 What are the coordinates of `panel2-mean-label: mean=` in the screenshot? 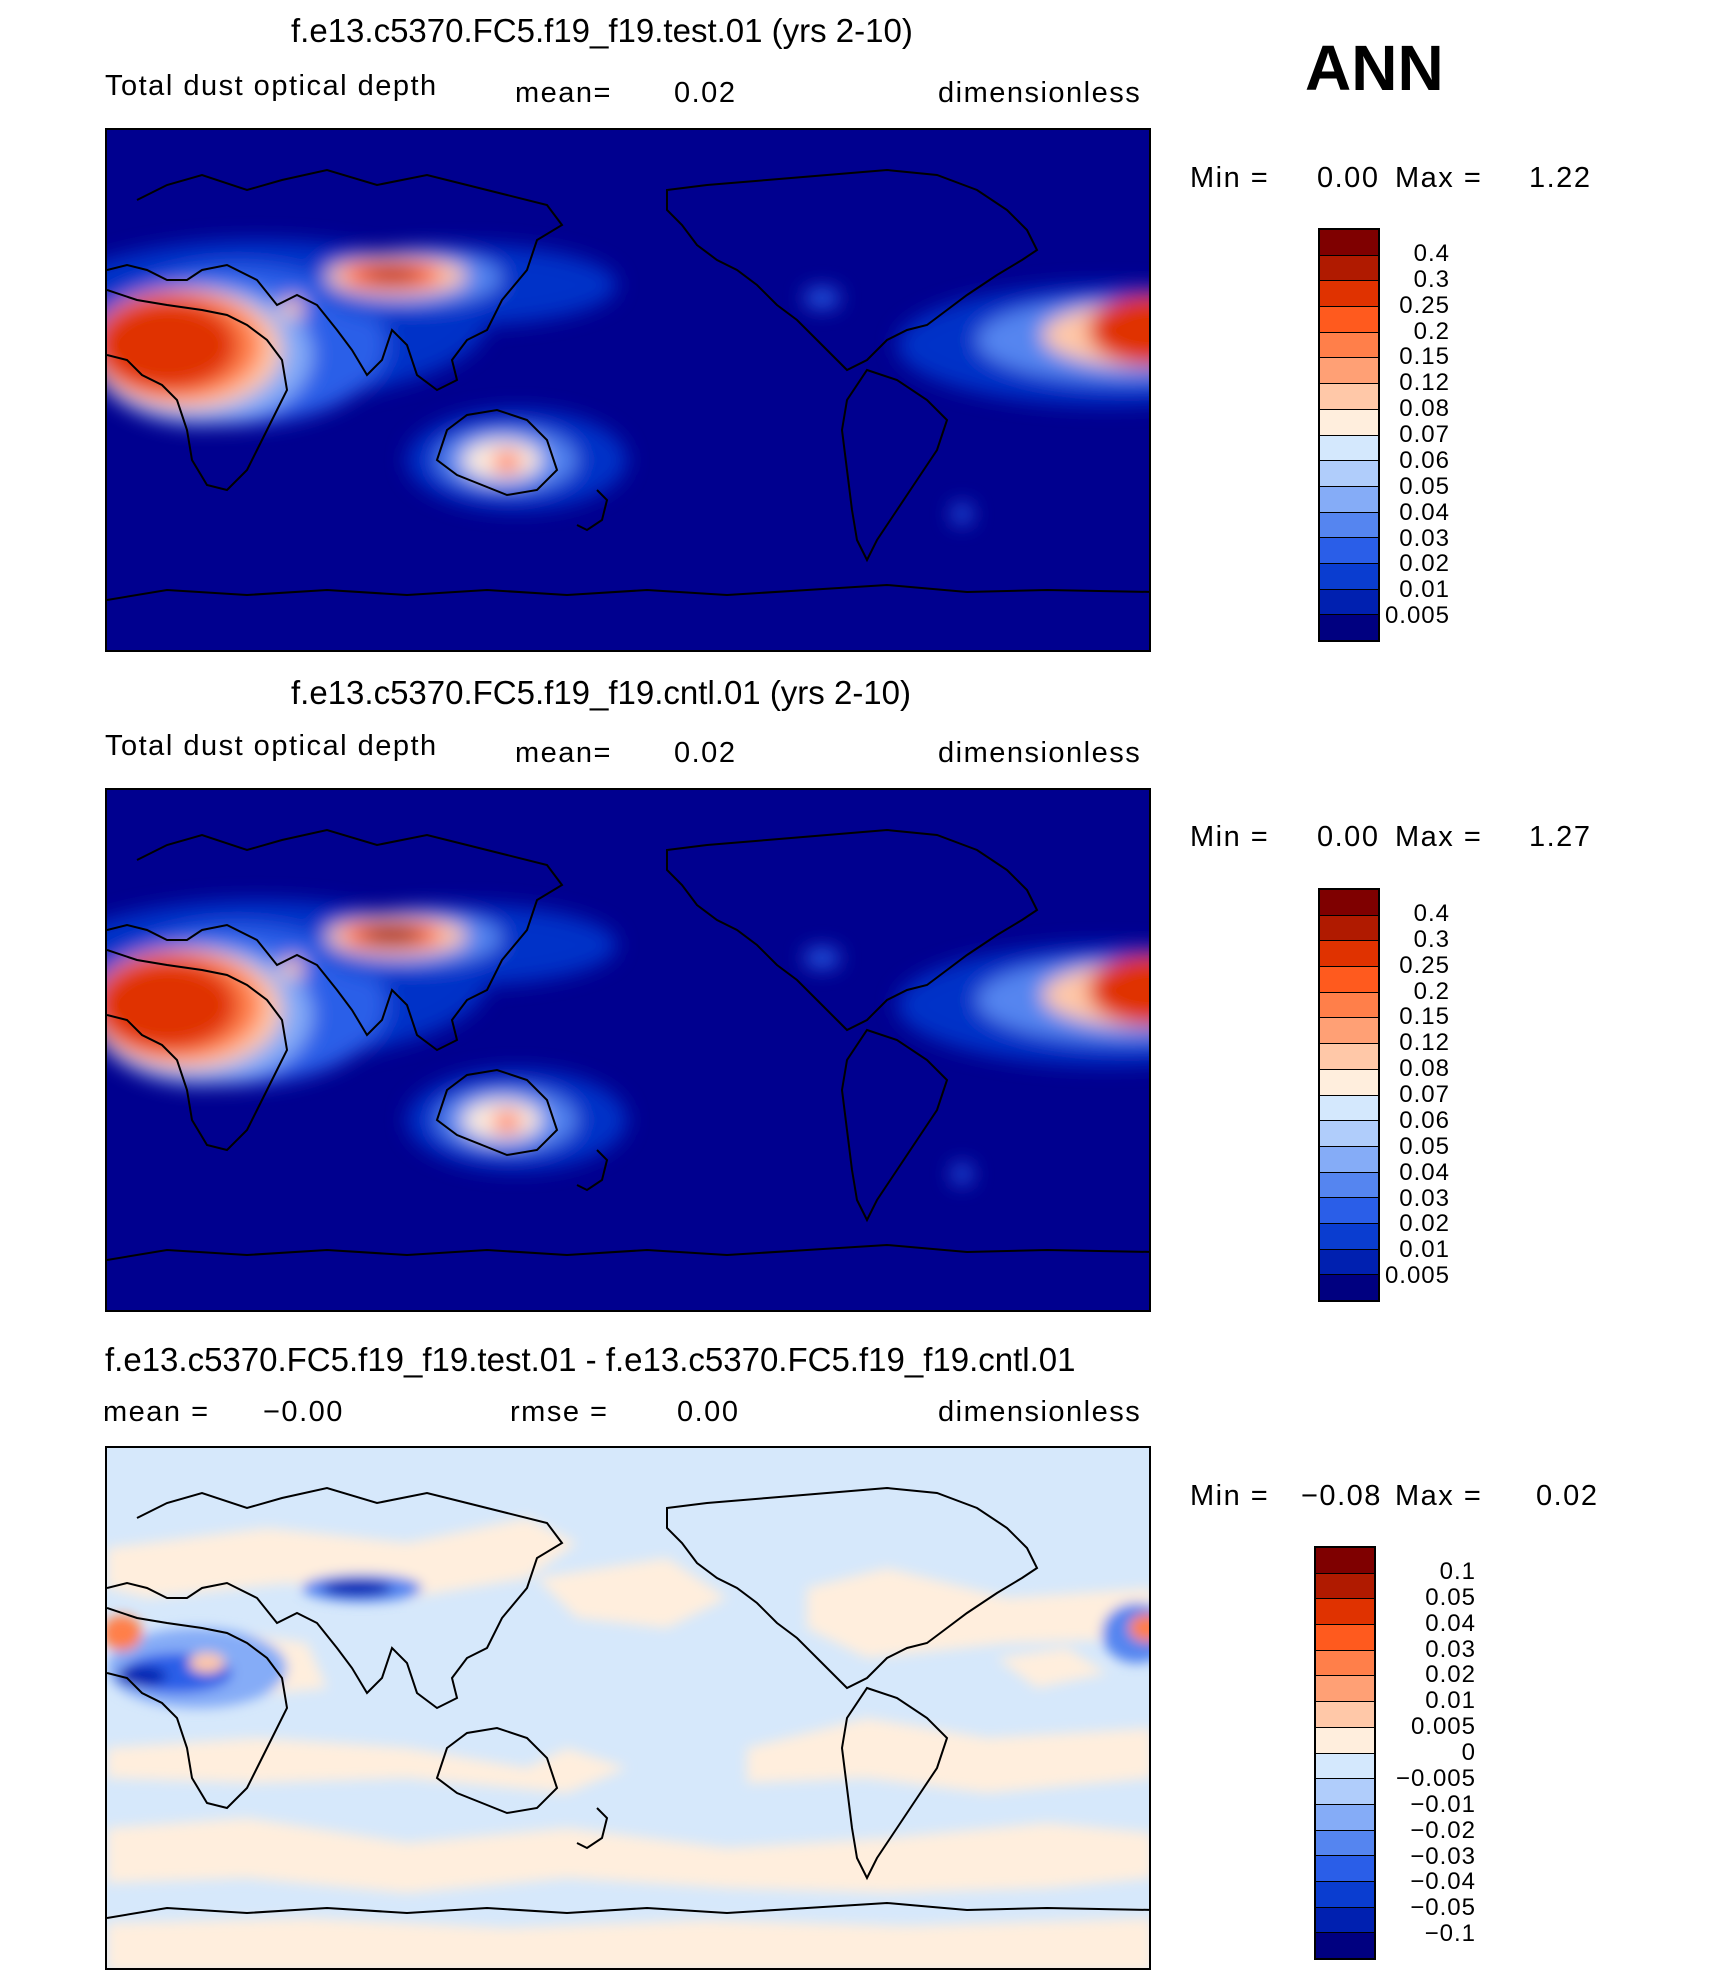 It's located at (563, 753).